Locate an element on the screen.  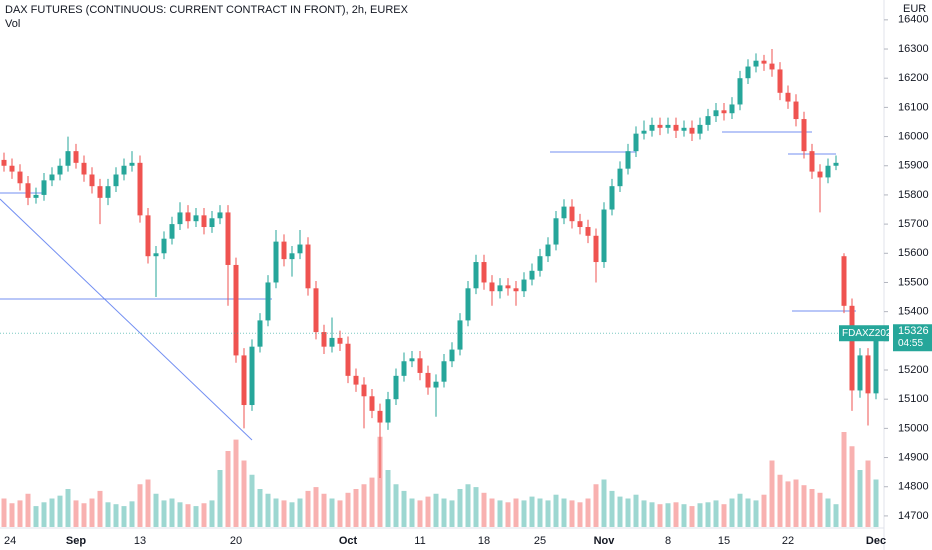
symbol-tag is located at coordinates (864, 333).